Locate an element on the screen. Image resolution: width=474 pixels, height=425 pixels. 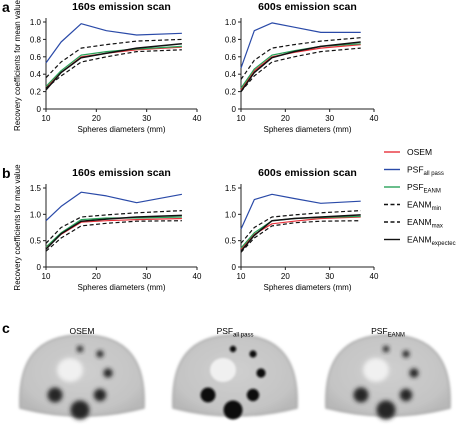
y-axis-label: Recovery coefficients for max value is located at coordinates (17, 227).